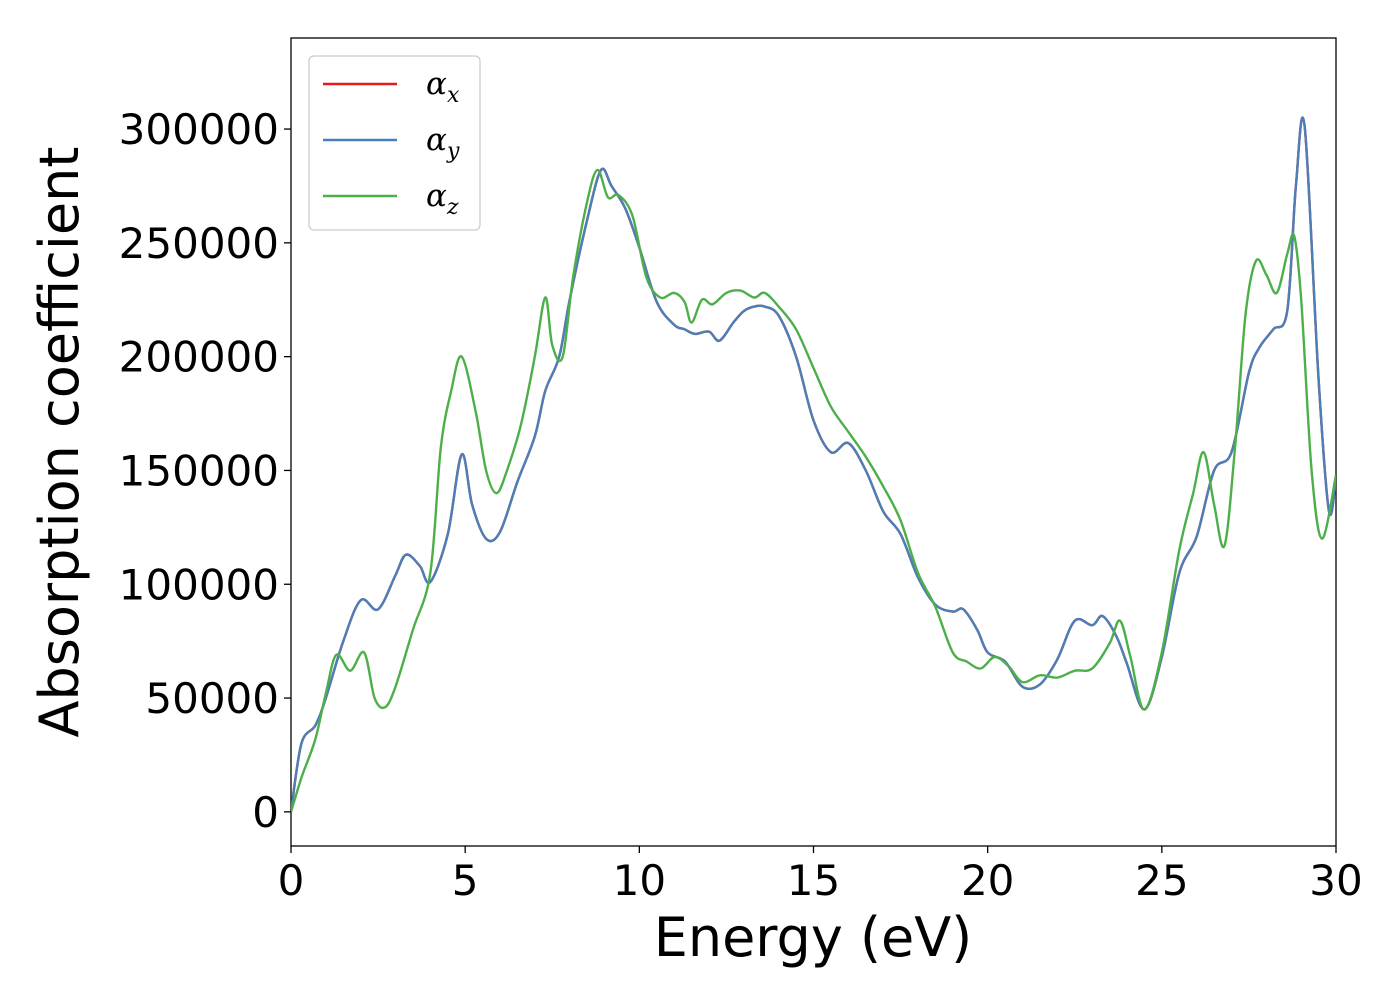 Image resolution: width=1400 pixels, height=1000 pixels. I want to click on legend-label-alpha-x: αx, so click(443, 87).